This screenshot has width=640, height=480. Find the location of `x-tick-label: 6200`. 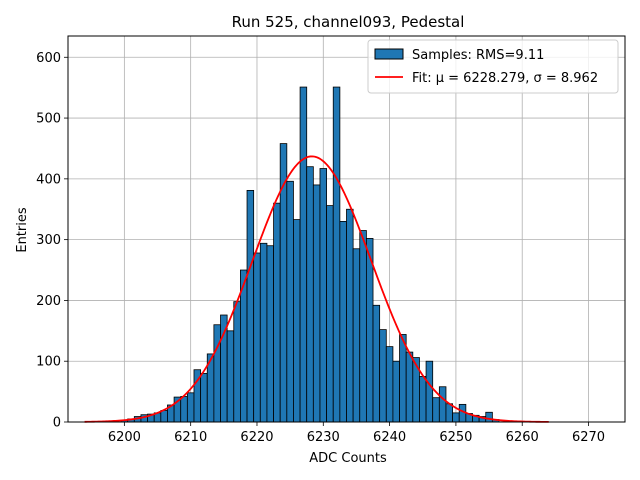

x-tick-label: 6200 is located at coordinates (124, 437).